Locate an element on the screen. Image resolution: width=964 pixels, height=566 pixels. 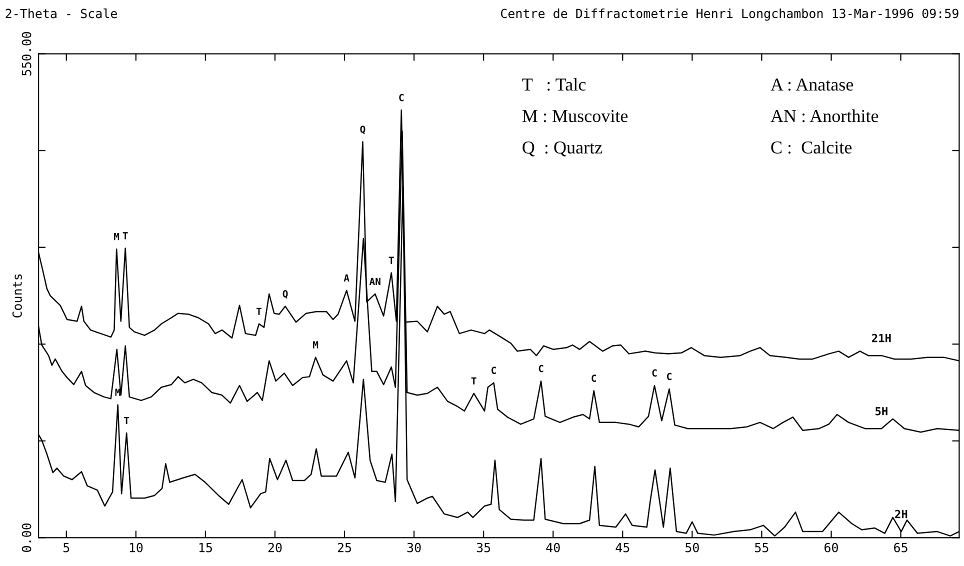
y-tick-label: 0.00 is located at coordinates (27, 537).